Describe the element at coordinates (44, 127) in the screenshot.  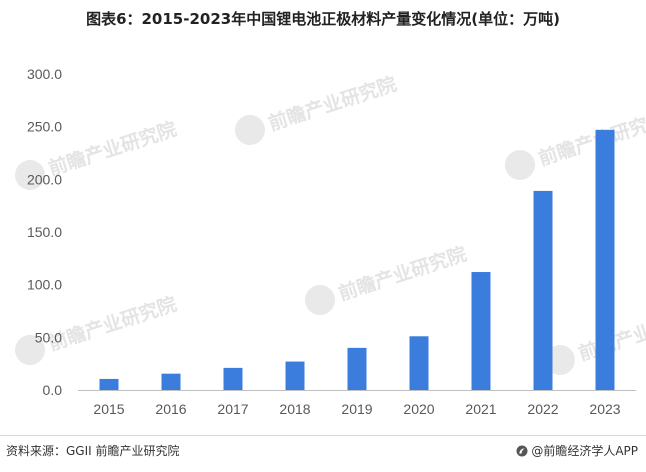
I see `y-tick-label: 250.0` at that location.